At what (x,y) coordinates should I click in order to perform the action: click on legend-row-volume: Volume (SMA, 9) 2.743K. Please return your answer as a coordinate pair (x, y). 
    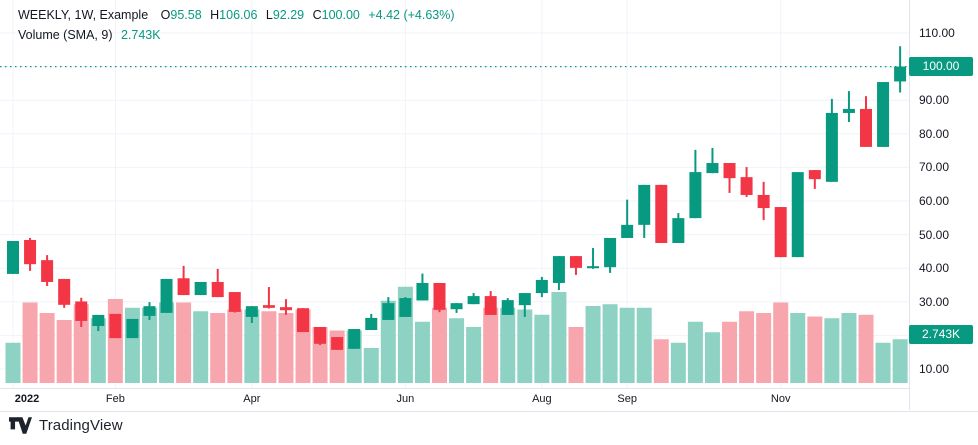
    Looking at the image, I should click on (89, 35).